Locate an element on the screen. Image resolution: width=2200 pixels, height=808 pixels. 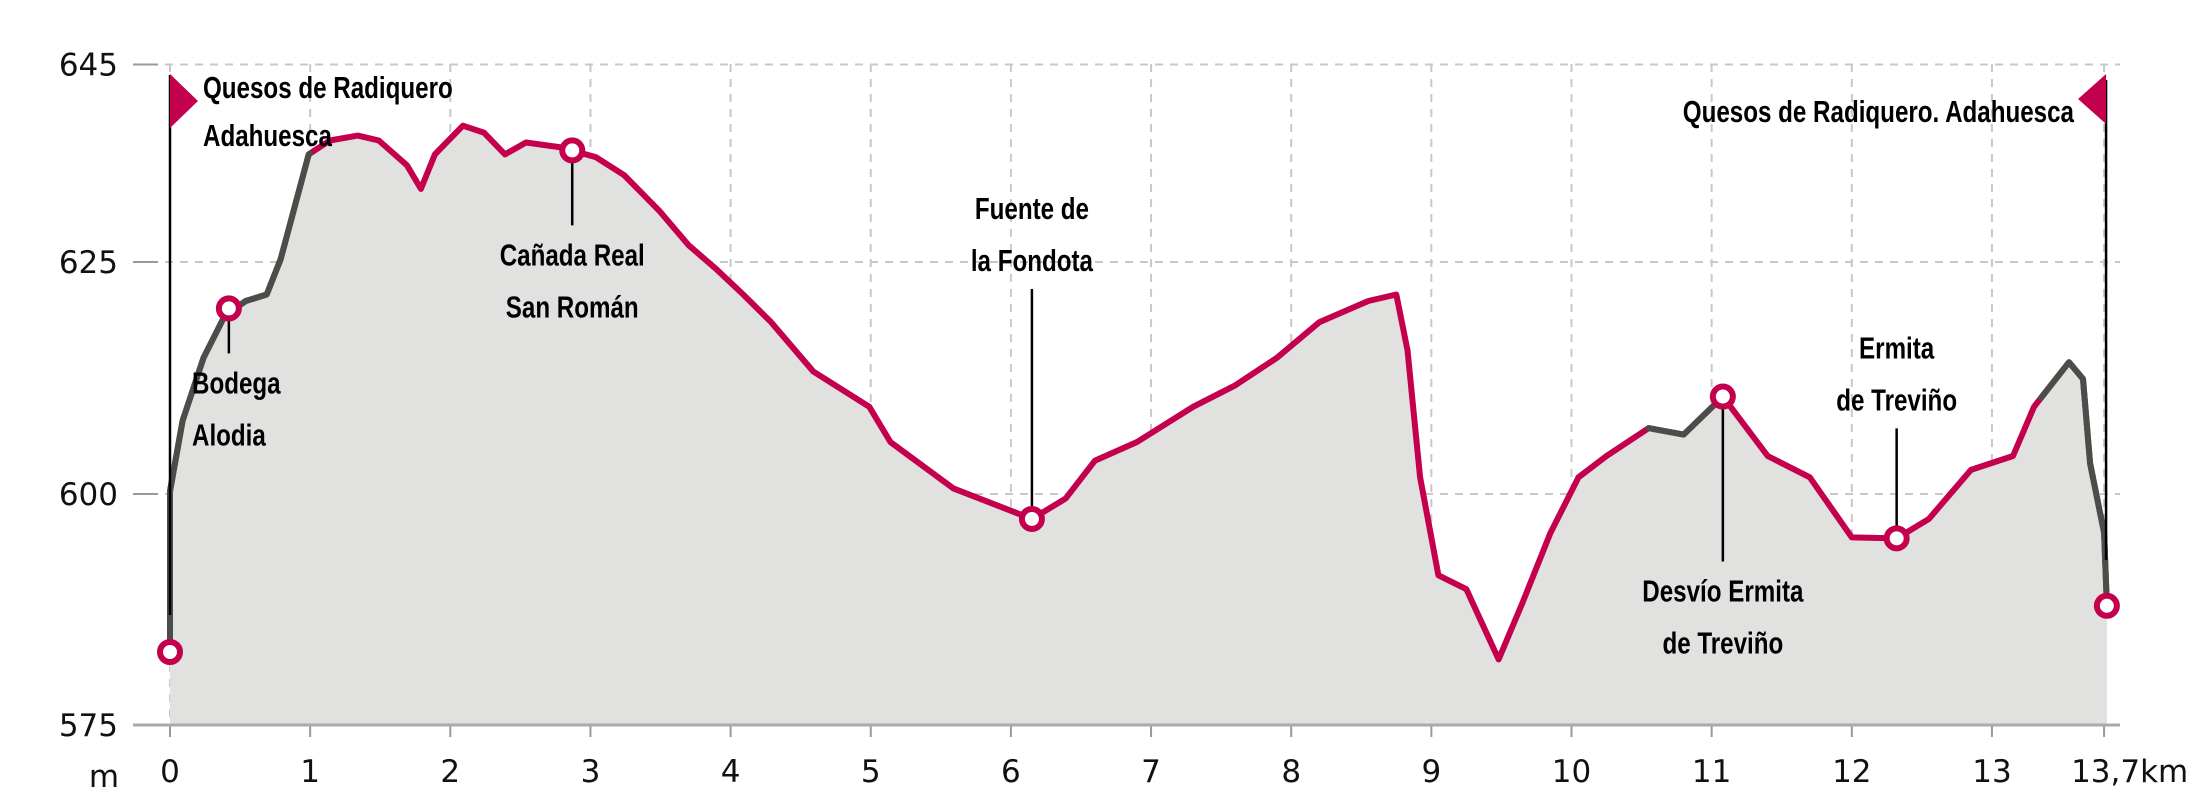
waypoint-label-group: Alodia is located at coordinates (229, 435).